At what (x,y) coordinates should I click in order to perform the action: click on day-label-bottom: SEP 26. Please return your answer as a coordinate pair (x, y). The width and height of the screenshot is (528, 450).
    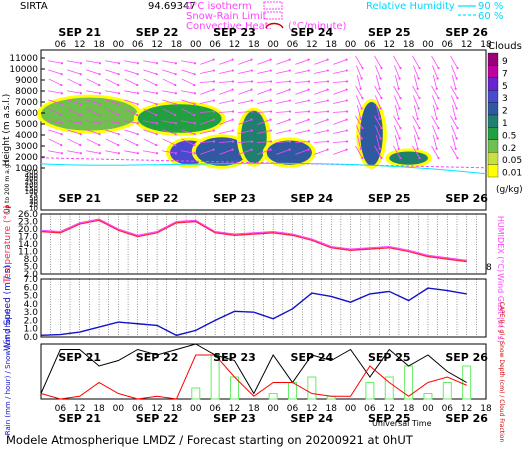
    Looking at the image, I should click on (466, 418).